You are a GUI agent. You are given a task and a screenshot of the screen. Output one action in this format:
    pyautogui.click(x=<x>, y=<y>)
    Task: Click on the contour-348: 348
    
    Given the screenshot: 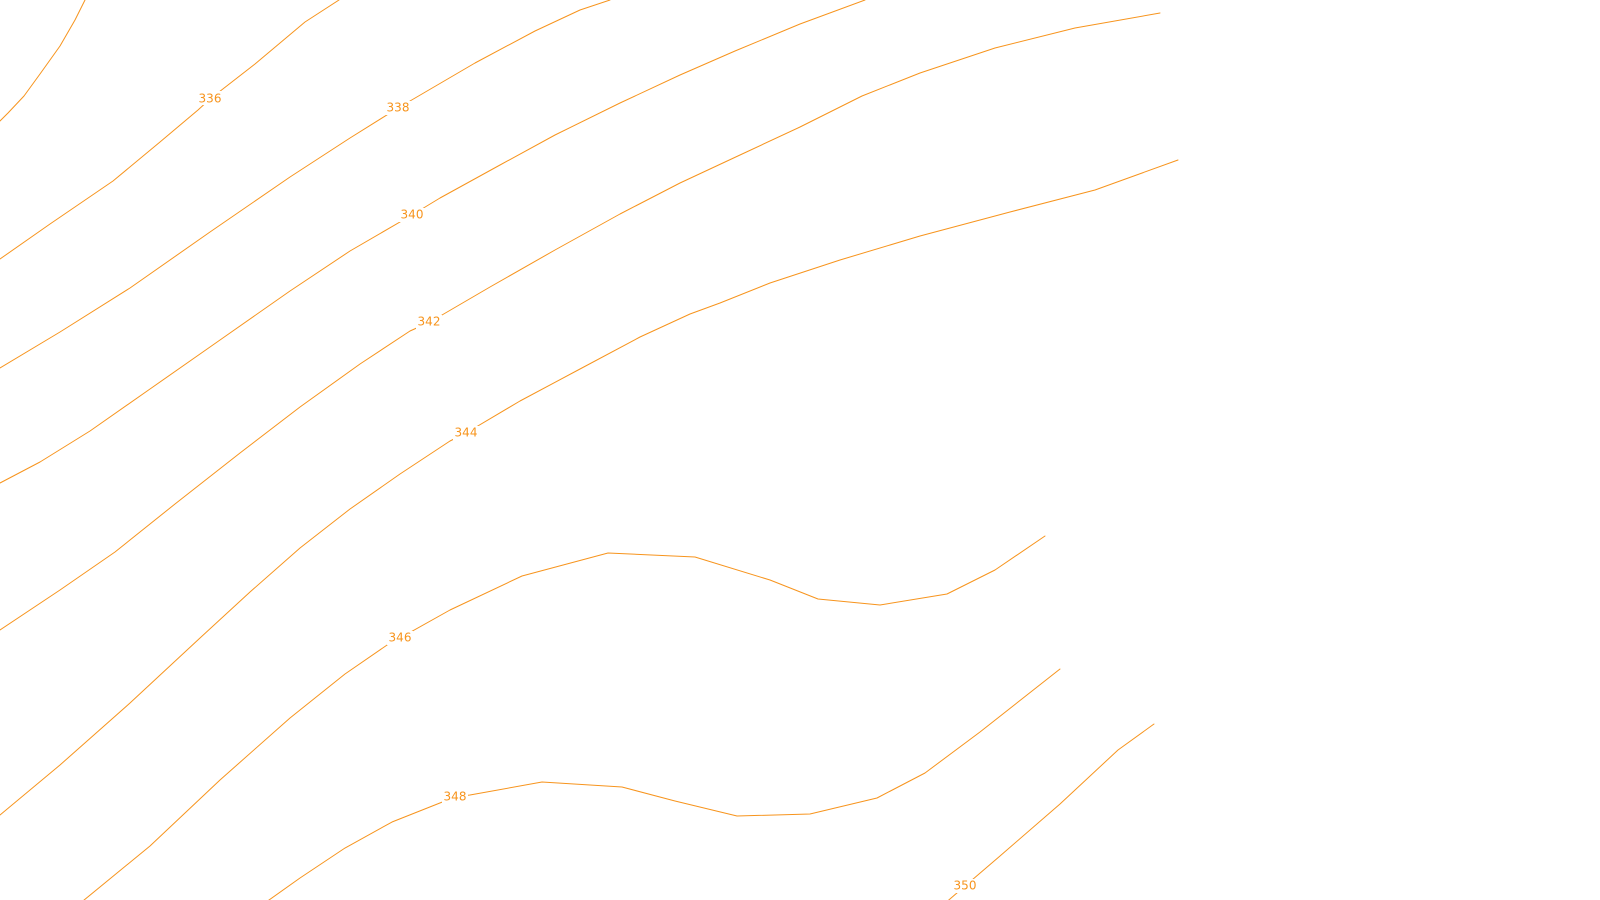 What is the action you would take?
    pyautogui.click(x=664, y=784)
    